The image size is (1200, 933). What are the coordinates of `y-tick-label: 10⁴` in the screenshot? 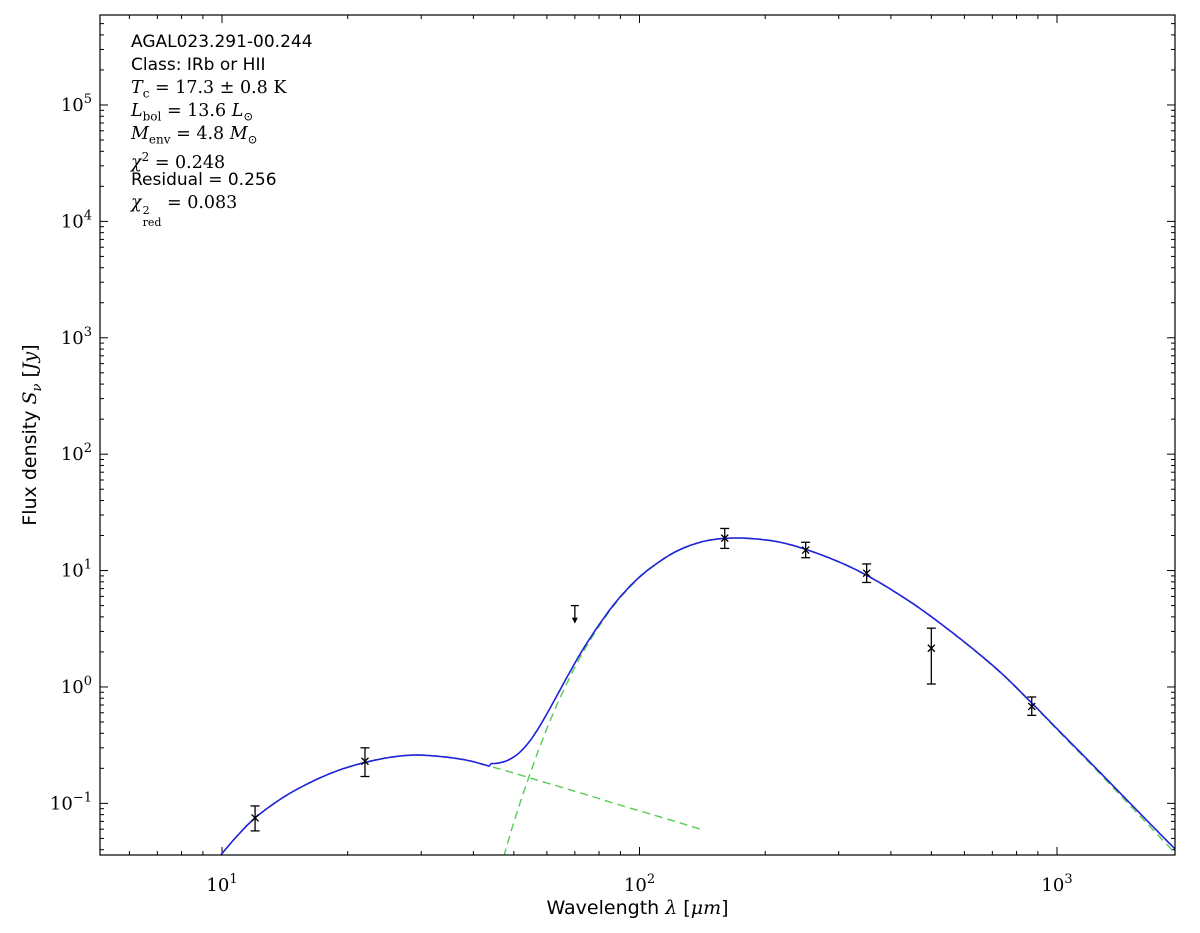 It's located at (76, 220).